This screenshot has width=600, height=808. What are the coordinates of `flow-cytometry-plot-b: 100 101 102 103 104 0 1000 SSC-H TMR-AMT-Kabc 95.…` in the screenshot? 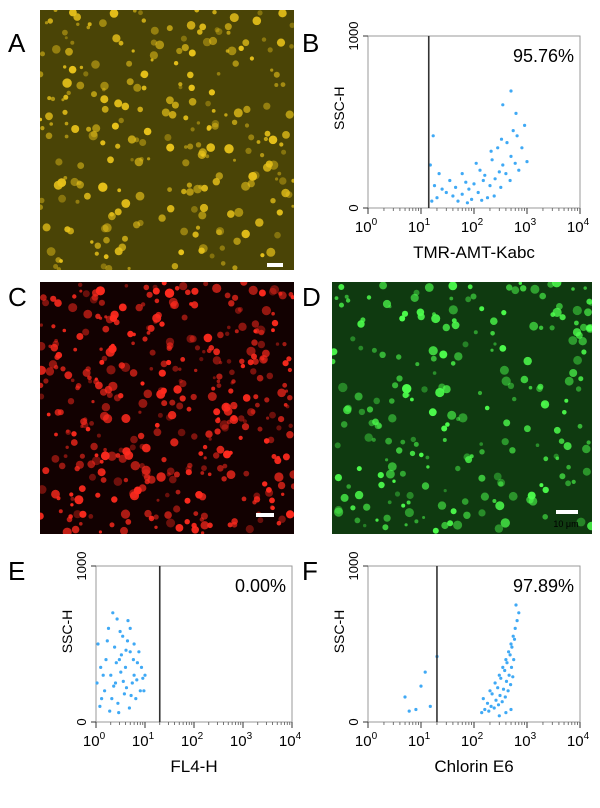 It's located at (460, 142).